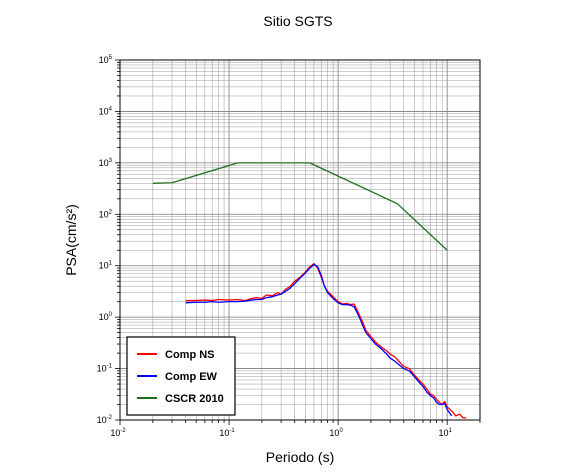 This screenshot has height=475, width=586. I want to click on chart-title: Sitio SGTS, so click(297, 21).